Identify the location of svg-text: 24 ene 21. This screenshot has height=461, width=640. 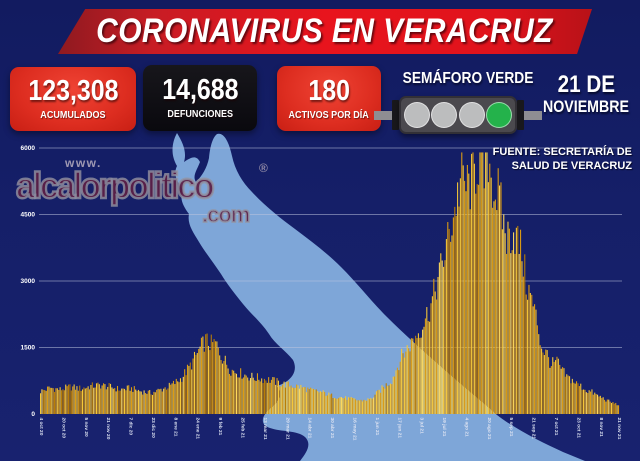
(198, 429).